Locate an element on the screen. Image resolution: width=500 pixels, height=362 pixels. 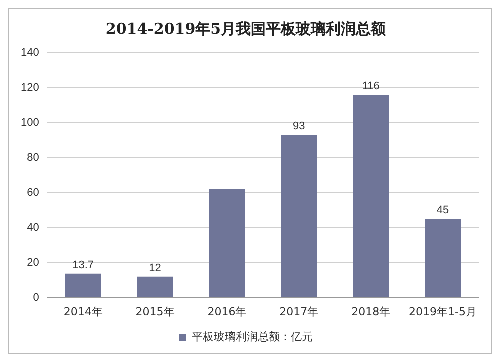
y-tick-label: 20 is located at coordinates (33, 262).